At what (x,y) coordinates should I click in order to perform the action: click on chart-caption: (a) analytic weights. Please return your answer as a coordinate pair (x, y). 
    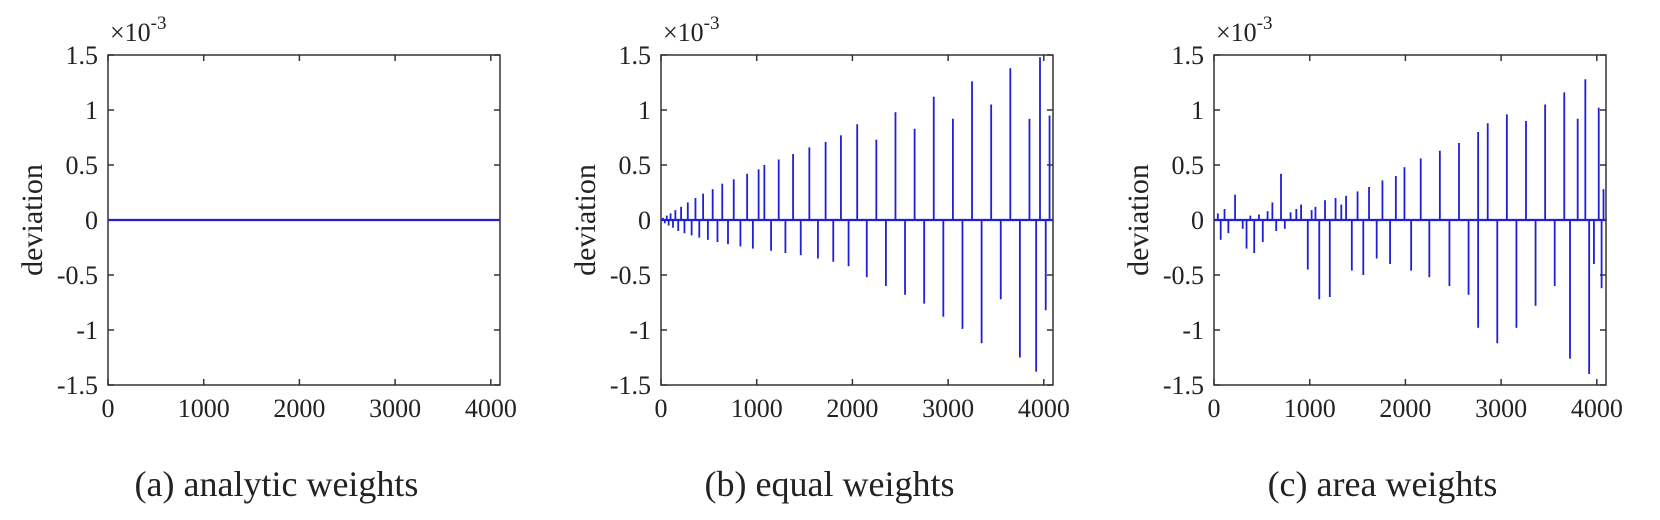
    Looking at the image, I should click on (276, 484).